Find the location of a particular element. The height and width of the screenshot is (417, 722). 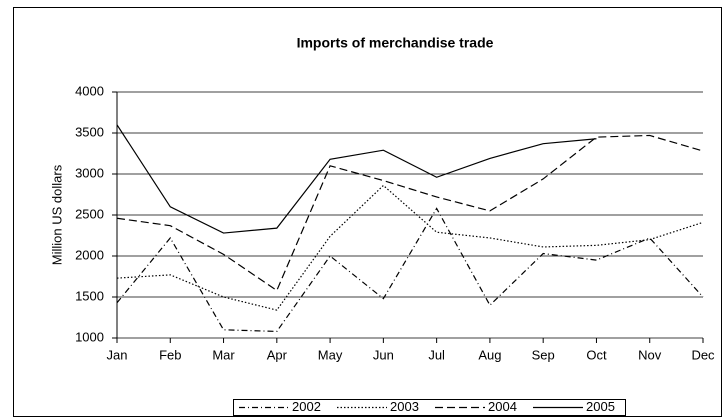

y-tick-label: 2000 is located at coordinates (89, 254).